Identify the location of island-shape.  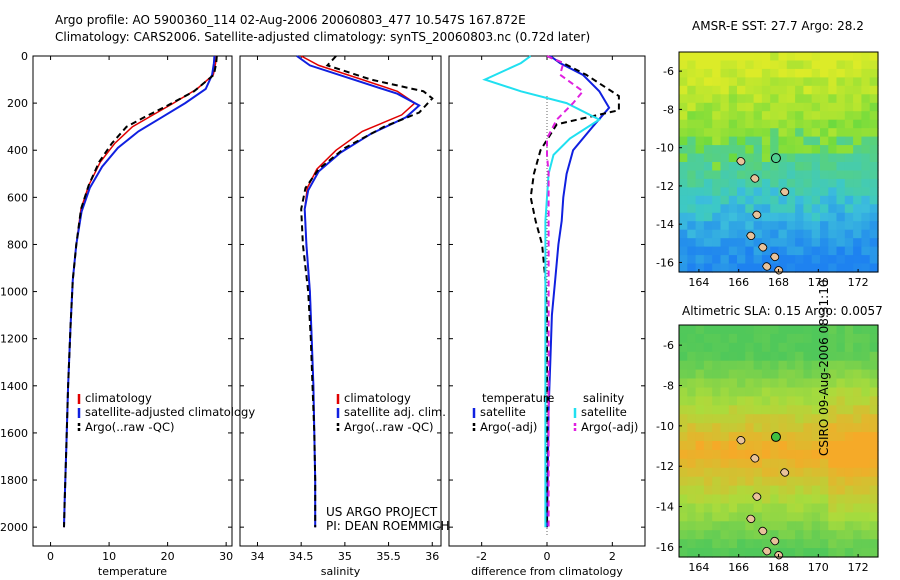
(741, 440).